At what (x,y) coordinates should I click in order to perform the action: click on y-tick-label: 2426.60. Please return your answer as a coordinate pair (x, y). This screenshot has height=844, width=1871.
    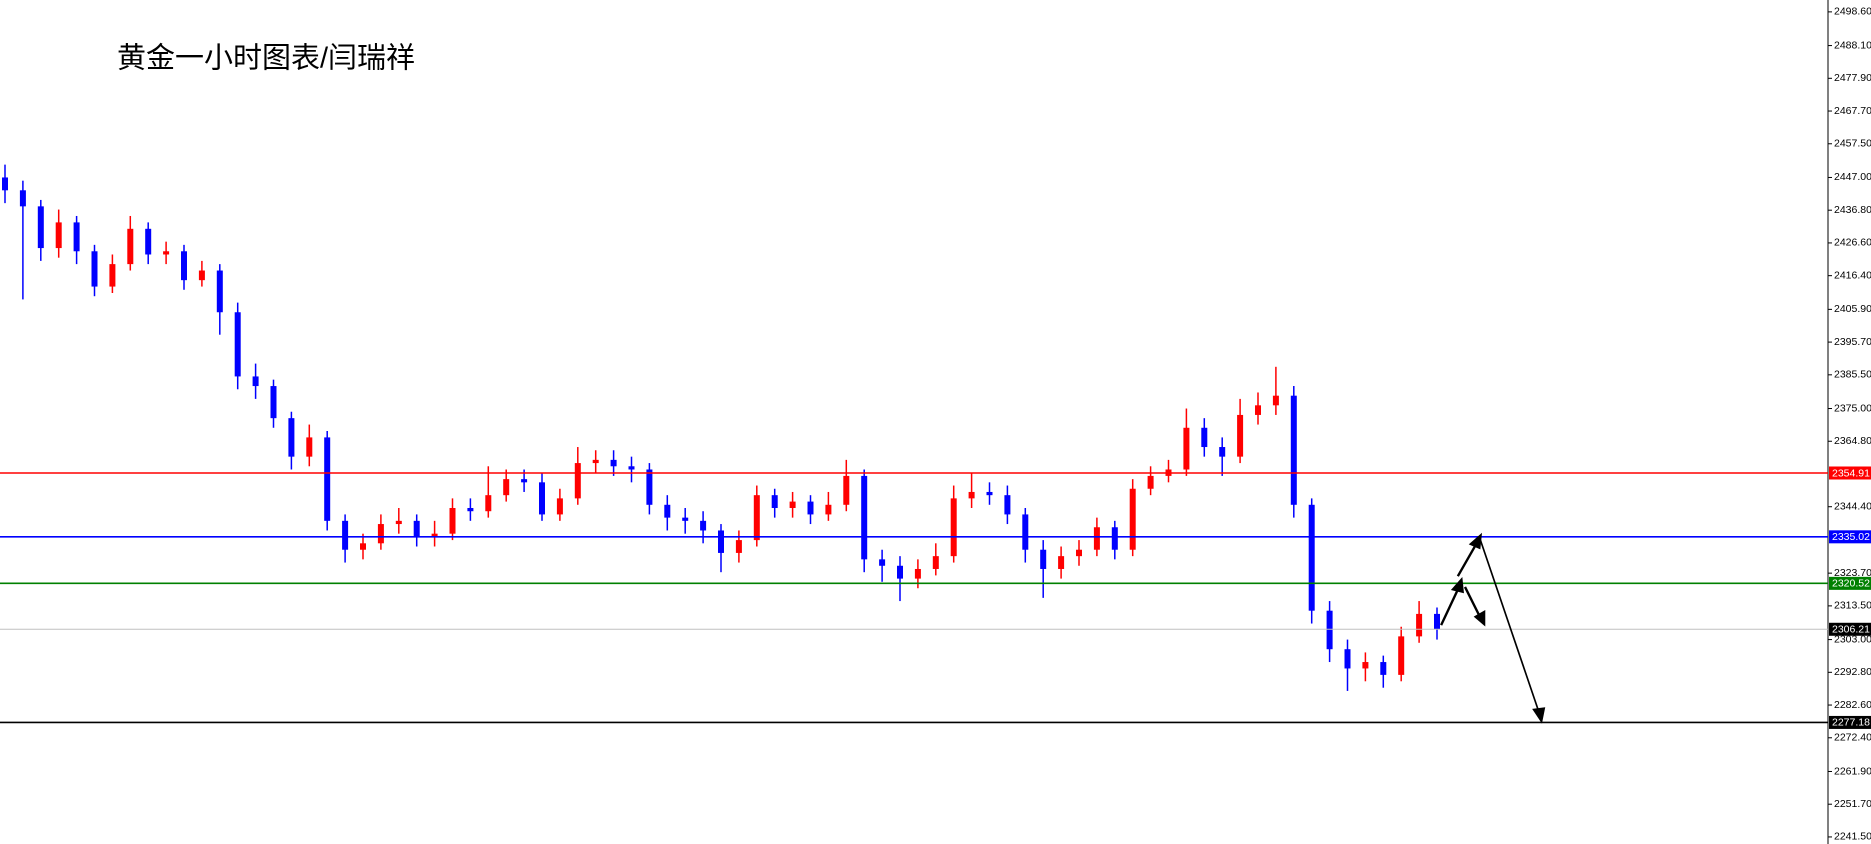
    Looking at the image, I should click on (1852, 243).